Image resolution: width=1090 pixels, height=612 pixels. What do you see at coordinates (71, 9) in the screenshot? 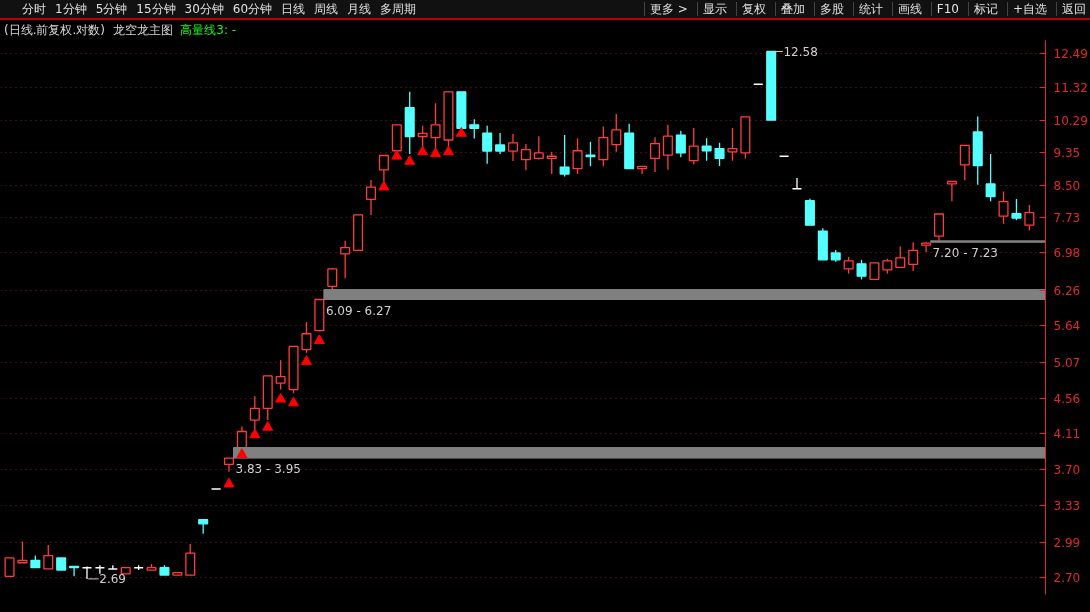
I see `text: 1分钟` at bounding box center [71, 9].